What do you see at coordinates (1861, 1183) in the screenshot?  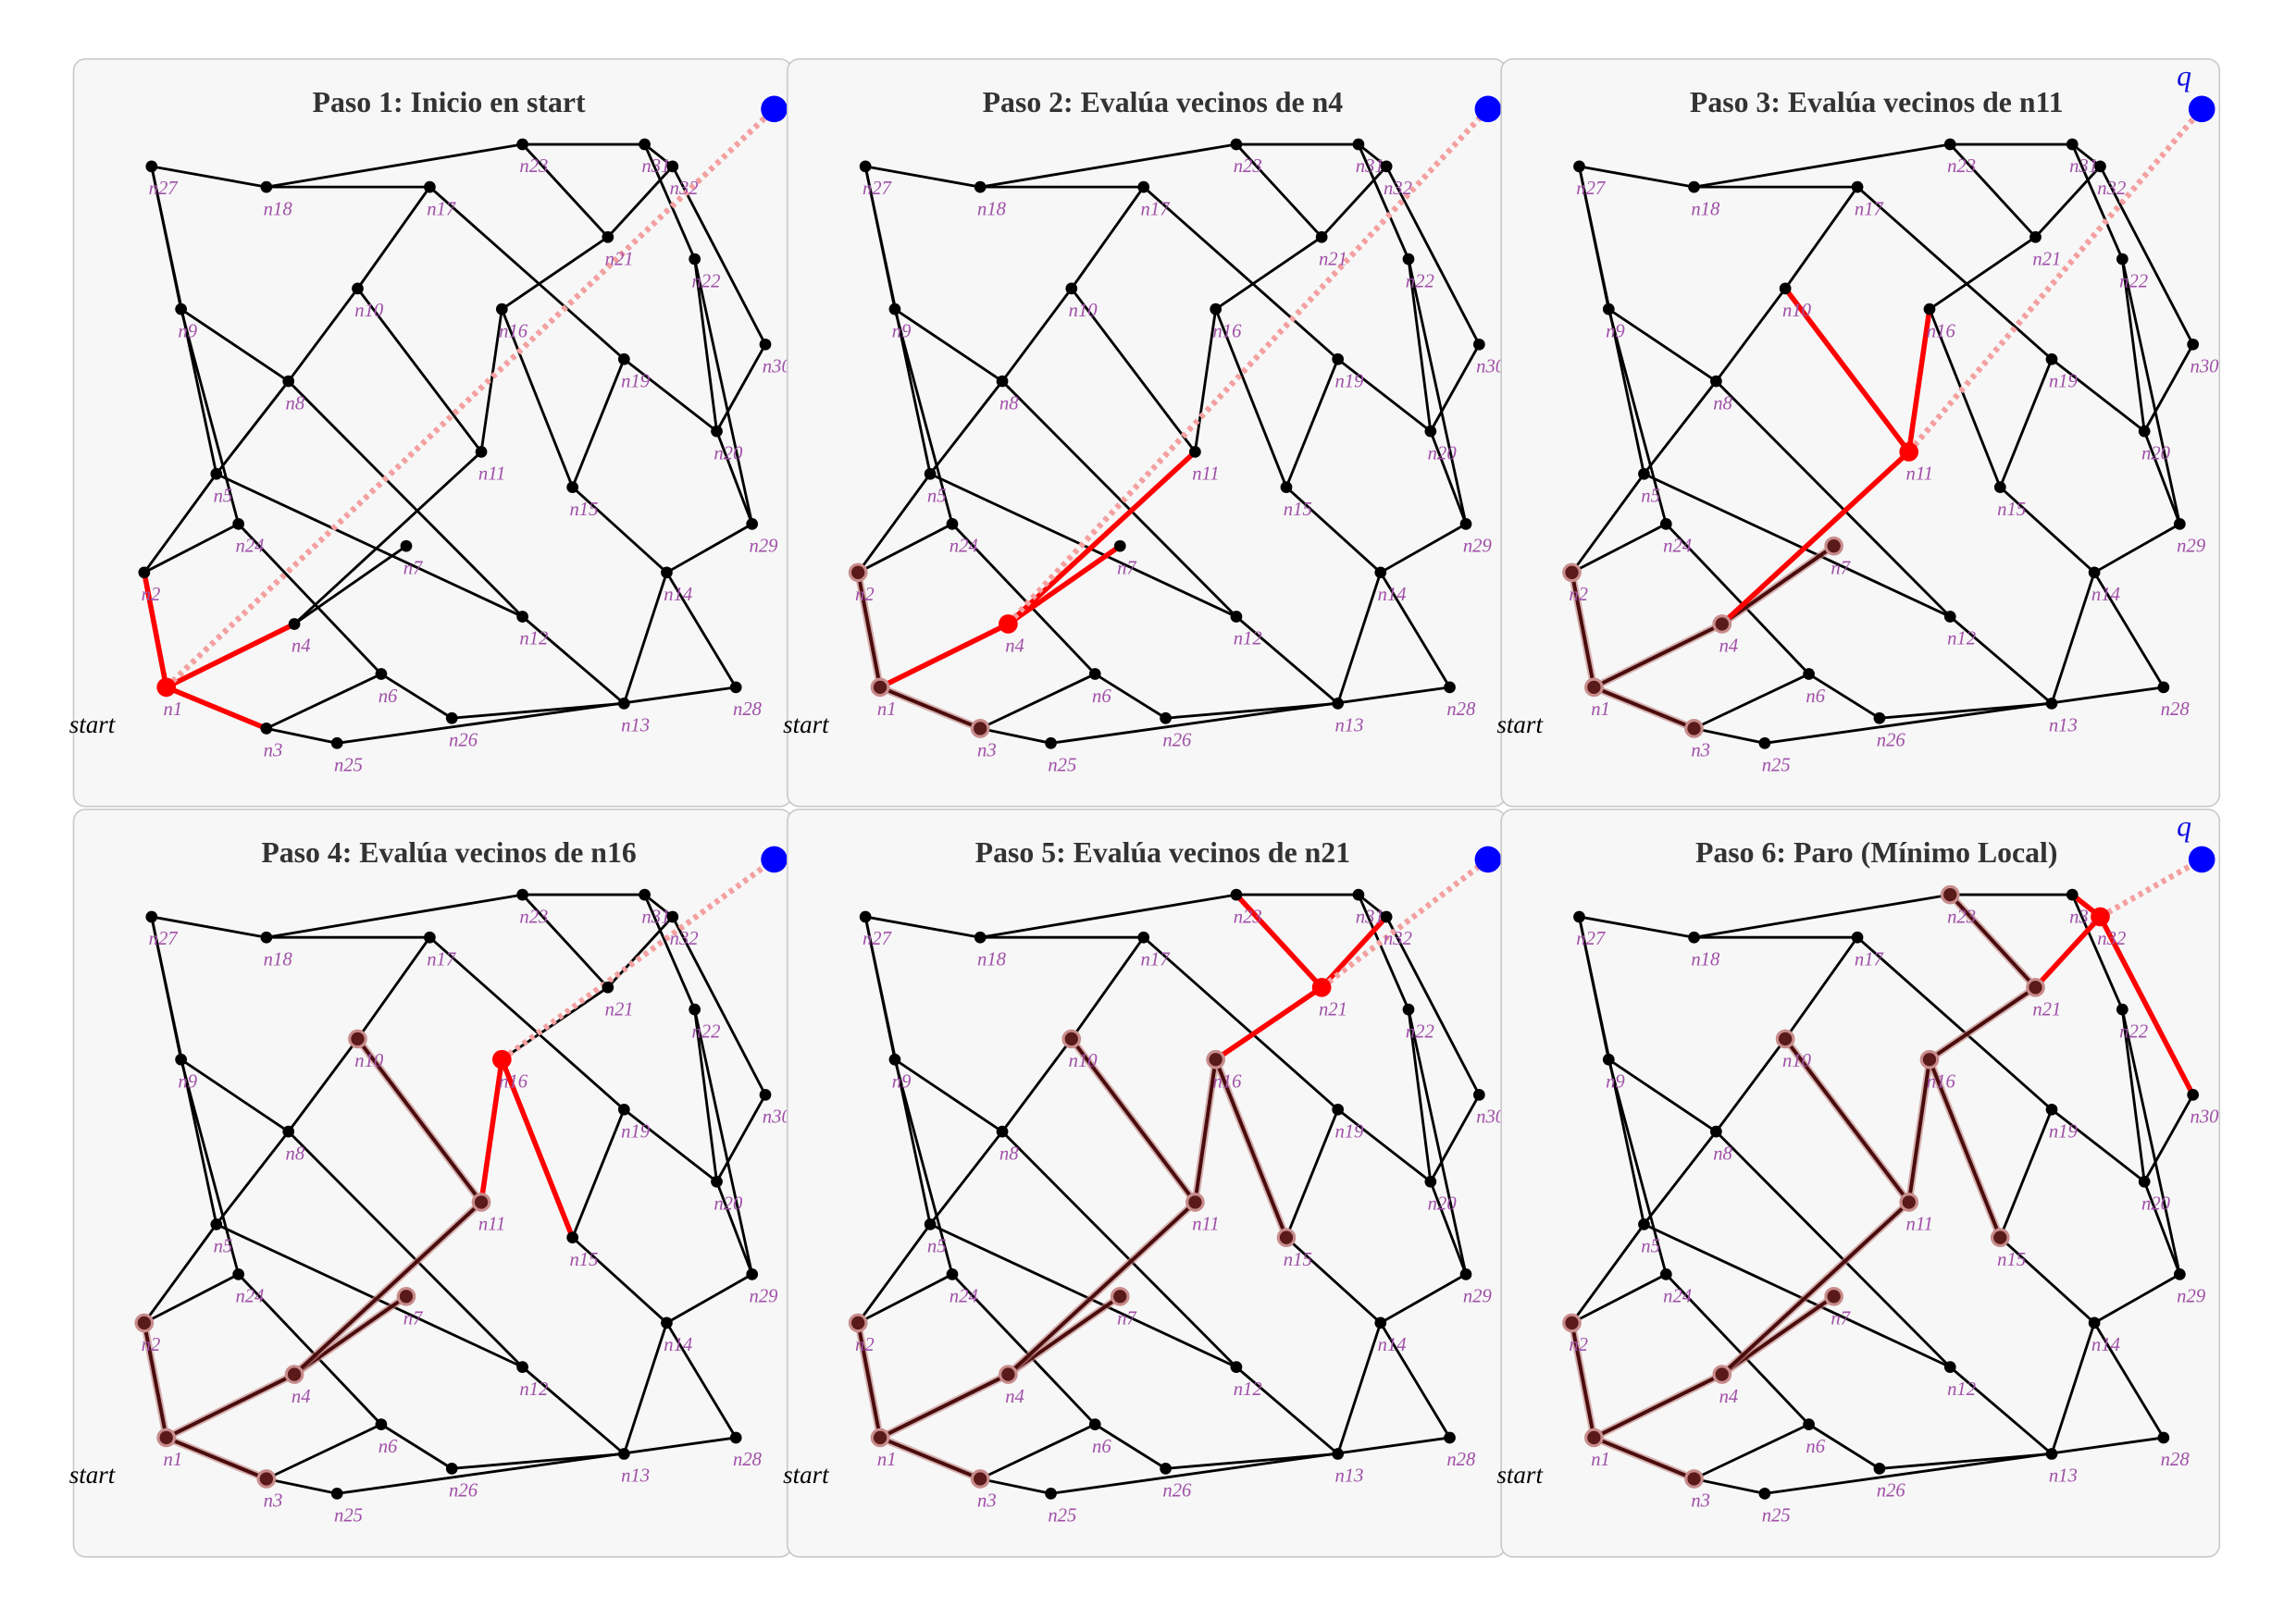 I see `panel-background` at bounding box center [1861, 1183].